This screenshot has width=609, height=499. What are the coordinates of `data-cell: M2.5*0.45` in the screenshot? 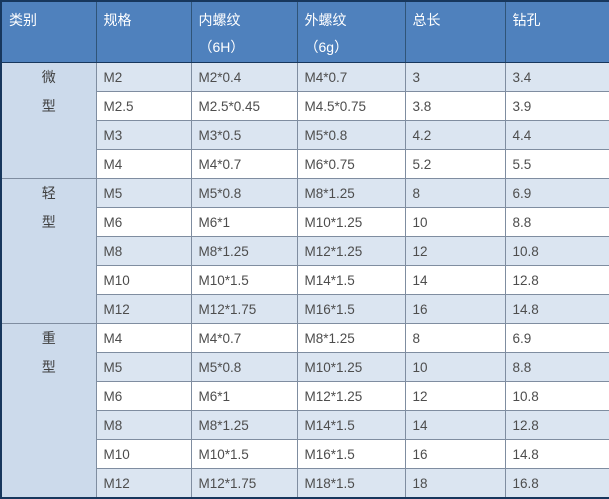 It's located at (244, 106).